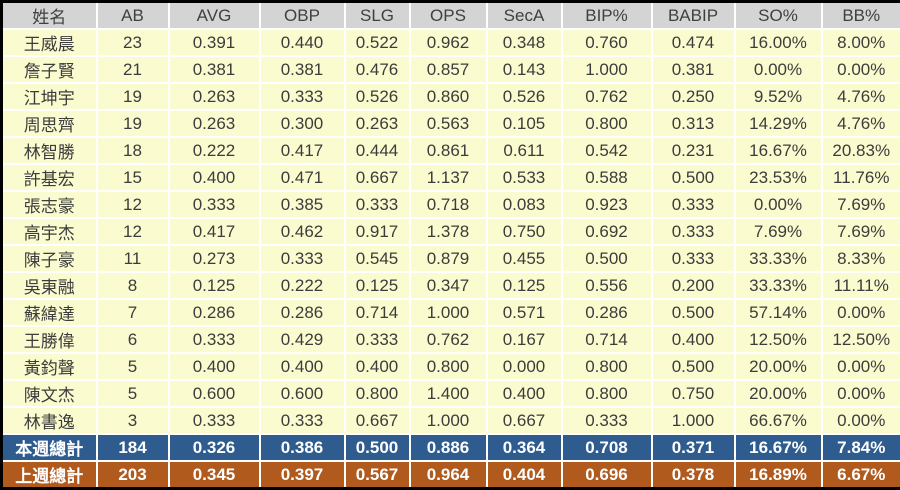 This screenshot has height=490, width=900. I want to click on stat-cell: 0.429, so click(302, 339).